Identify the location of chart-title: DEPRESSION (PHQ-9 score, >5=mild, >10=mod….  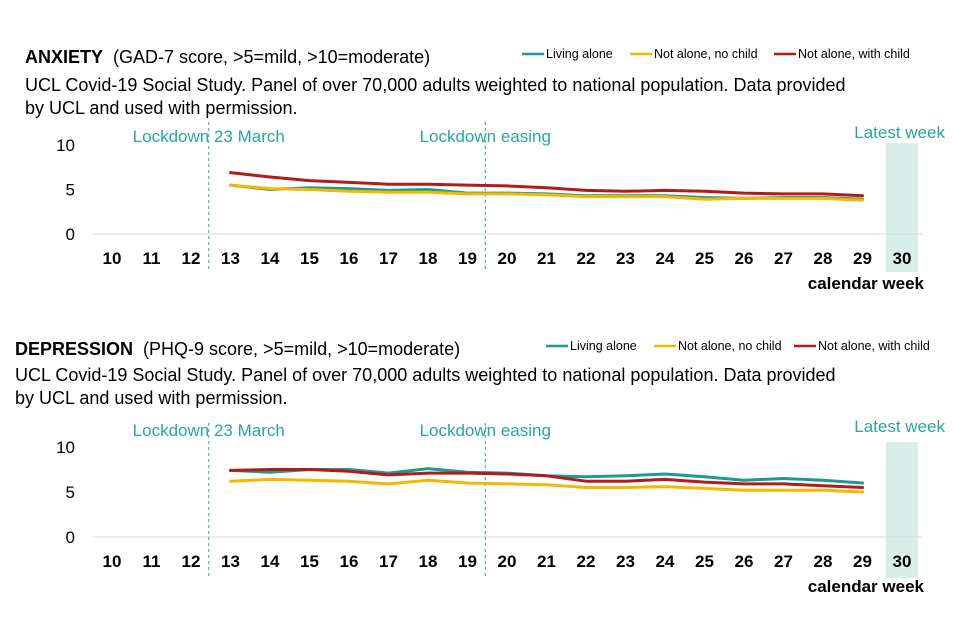
(237, 349).